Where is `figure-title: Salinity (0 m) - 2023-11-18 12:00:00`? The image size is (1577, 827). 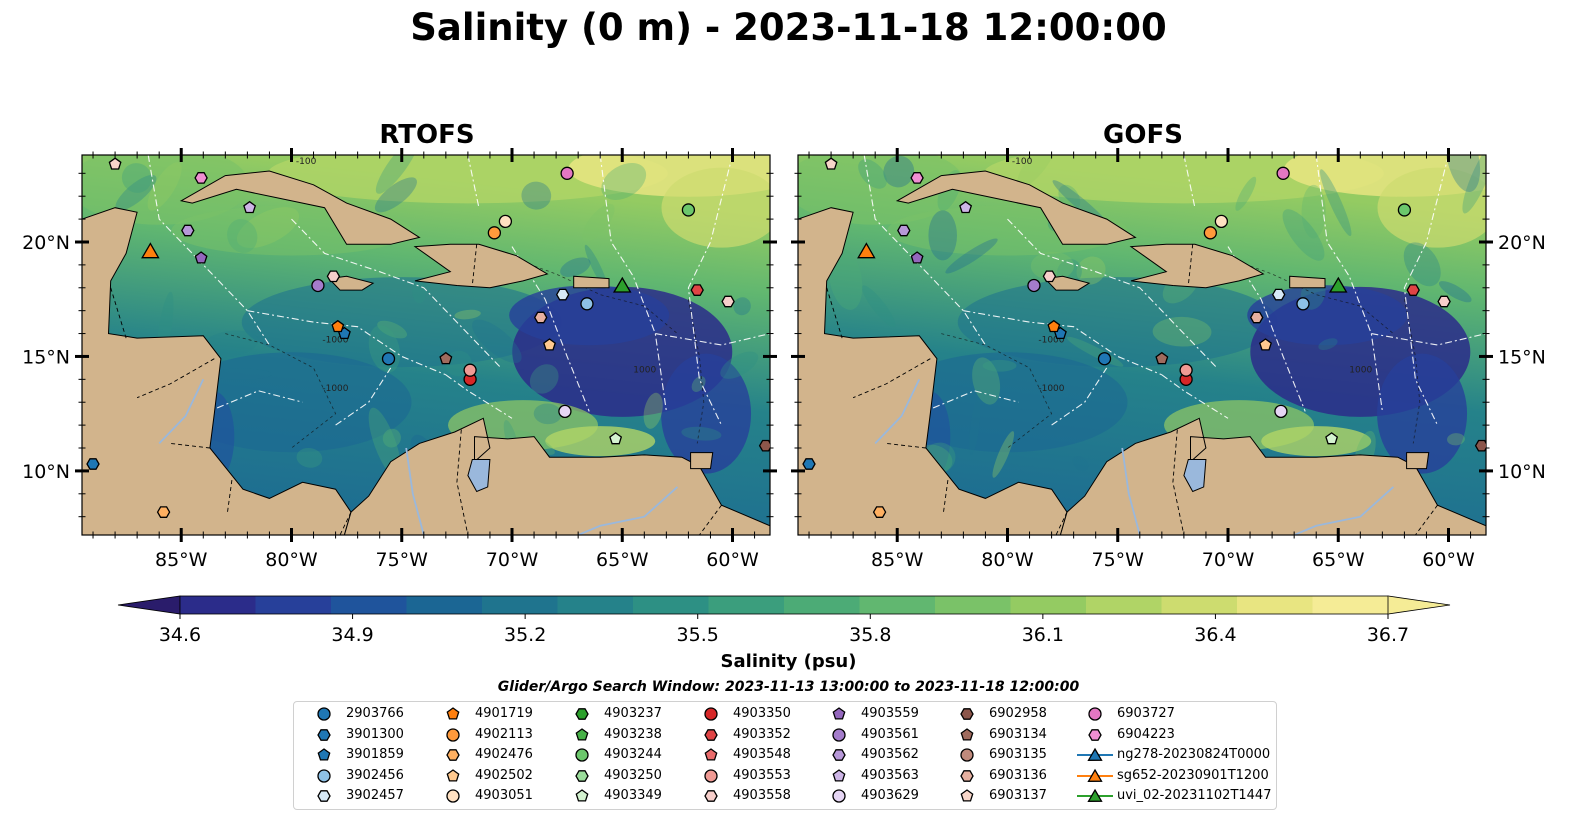 figure-title: Salinity (0 m) - 2023-11-18 12:00:00 is located at coordinates (788, 27).